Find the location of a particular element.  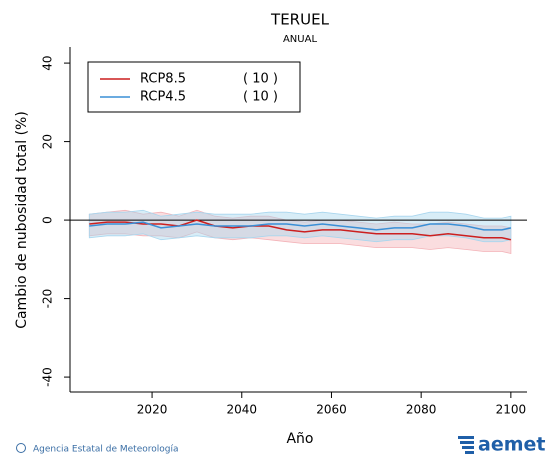

x-tick-label: 2020 is located at coordinates (152, 410).